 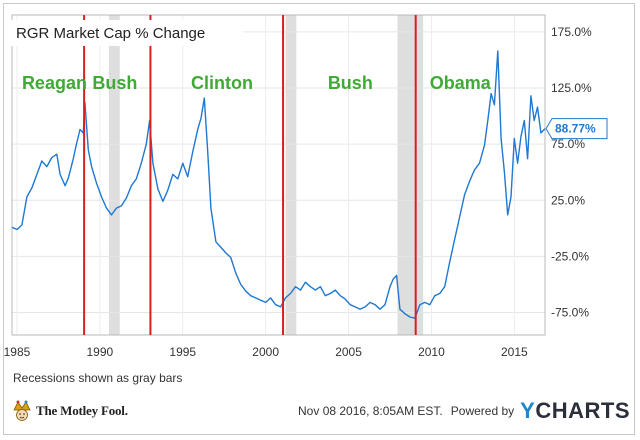 I want to click on powered-by-text: Powered by, so click(x=482, y=411).